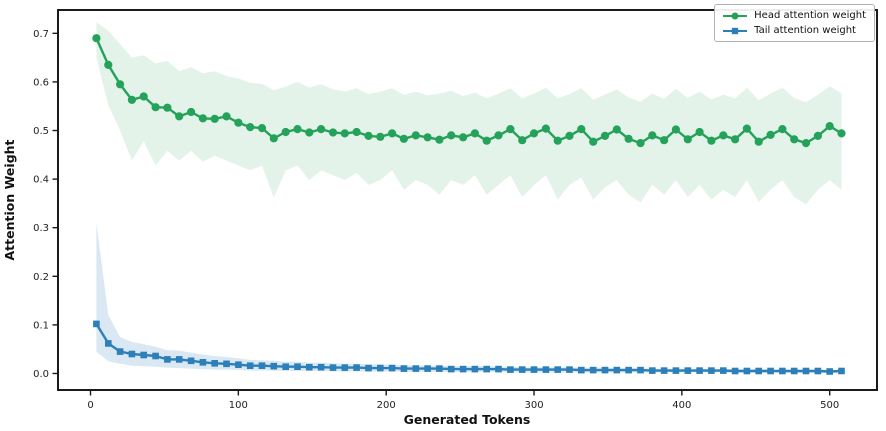  What do you see at coordinates (41, 228) in the screenshot?
I see `y-tick-label: 0.3` at bounding box center [41, 228].